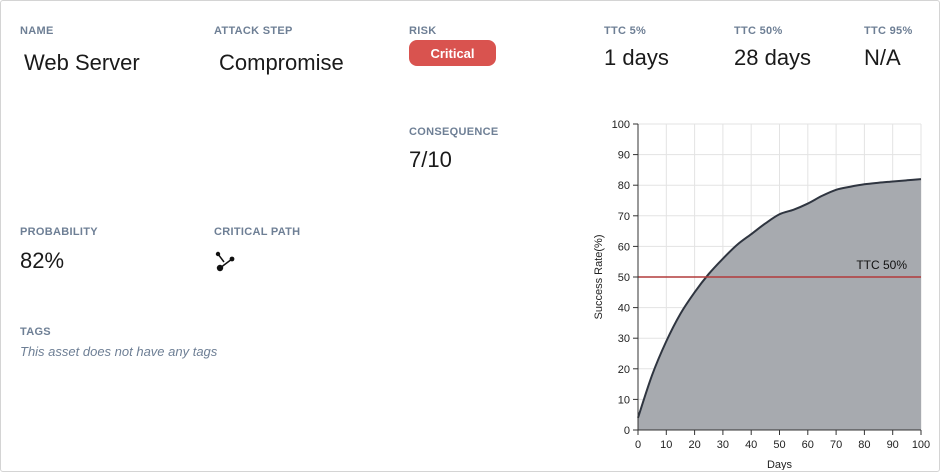  I want to click on y-tick-label: 90, so click(624, 156).